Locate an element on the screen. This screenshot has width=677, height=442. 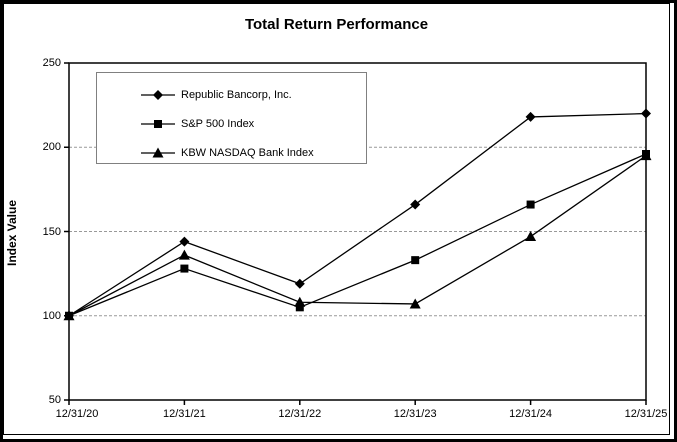
x-tick-label: 12/31/22 is located at coordinates (300, 414).